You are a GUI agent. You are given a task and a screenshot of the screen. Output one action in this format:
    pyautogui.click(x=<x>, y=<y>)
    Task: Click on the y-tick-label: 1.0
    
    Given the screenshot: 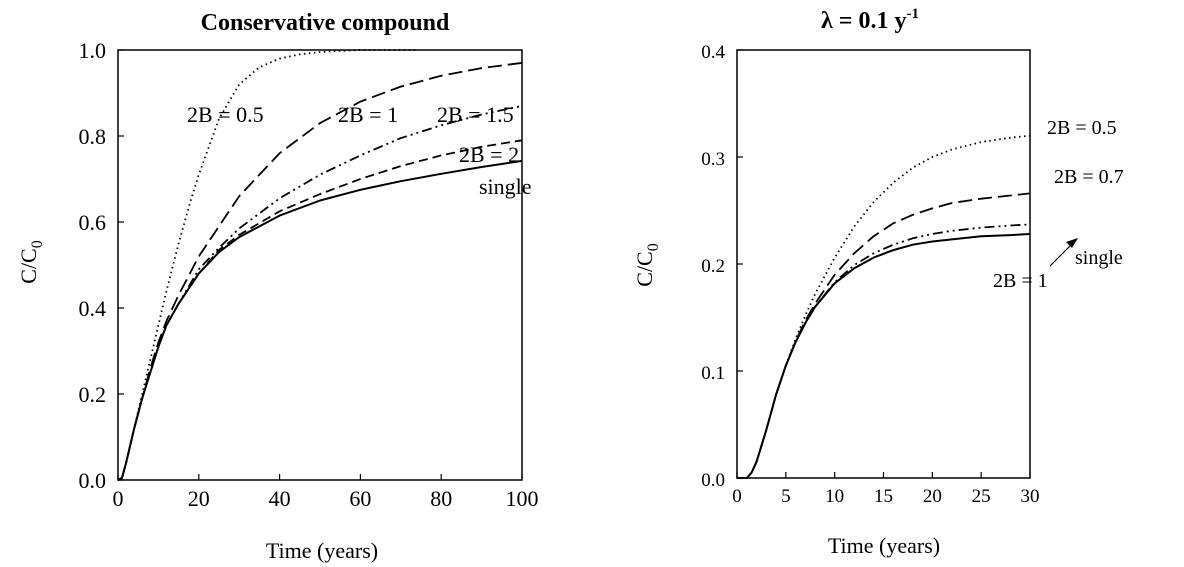 What is the action you would take?
    pyautogui.click(x=93, y=50)
    